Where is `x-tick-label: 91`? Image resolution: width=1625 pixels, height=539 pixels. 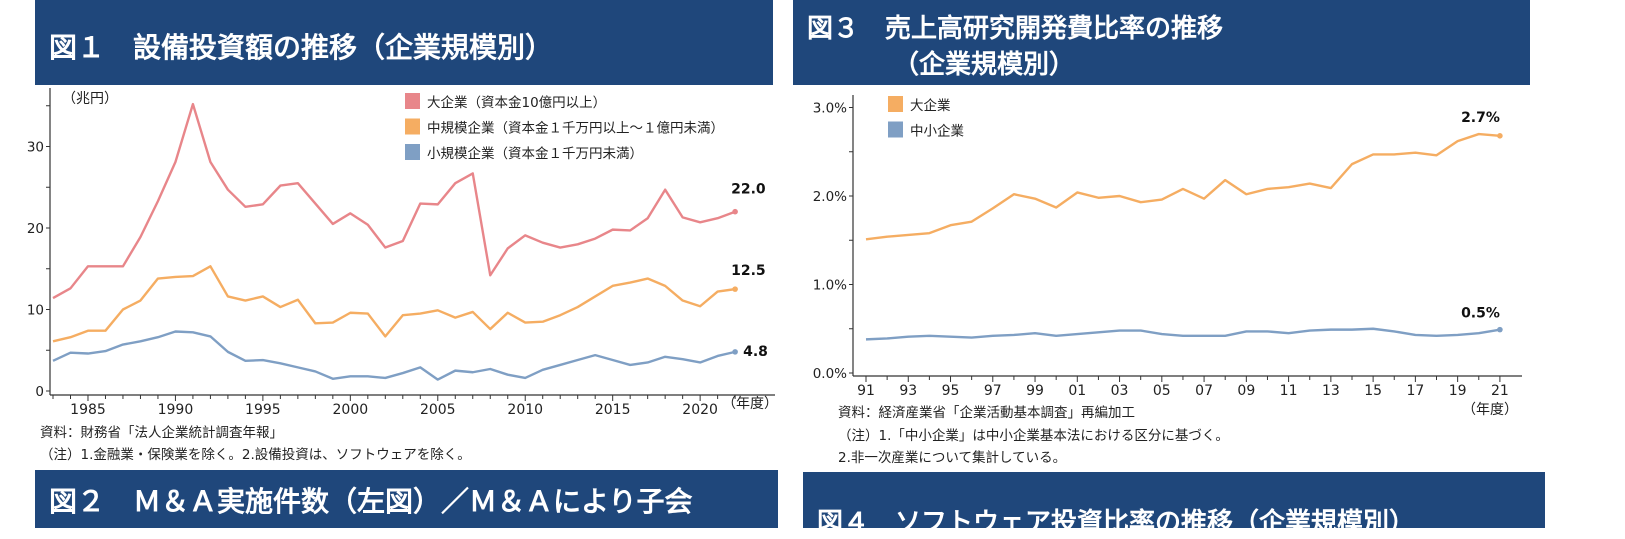
x-tick-label: 91 is located at coordinates (866, 391).